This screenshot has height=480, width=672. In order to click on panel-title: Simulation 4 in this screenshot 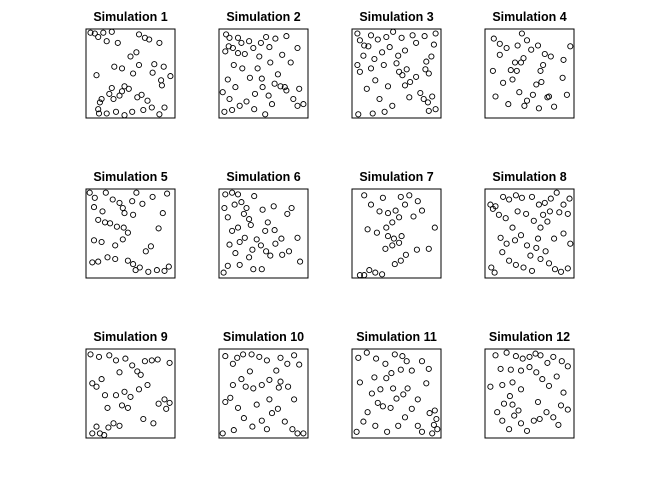, I will do `click(529, 17)`.